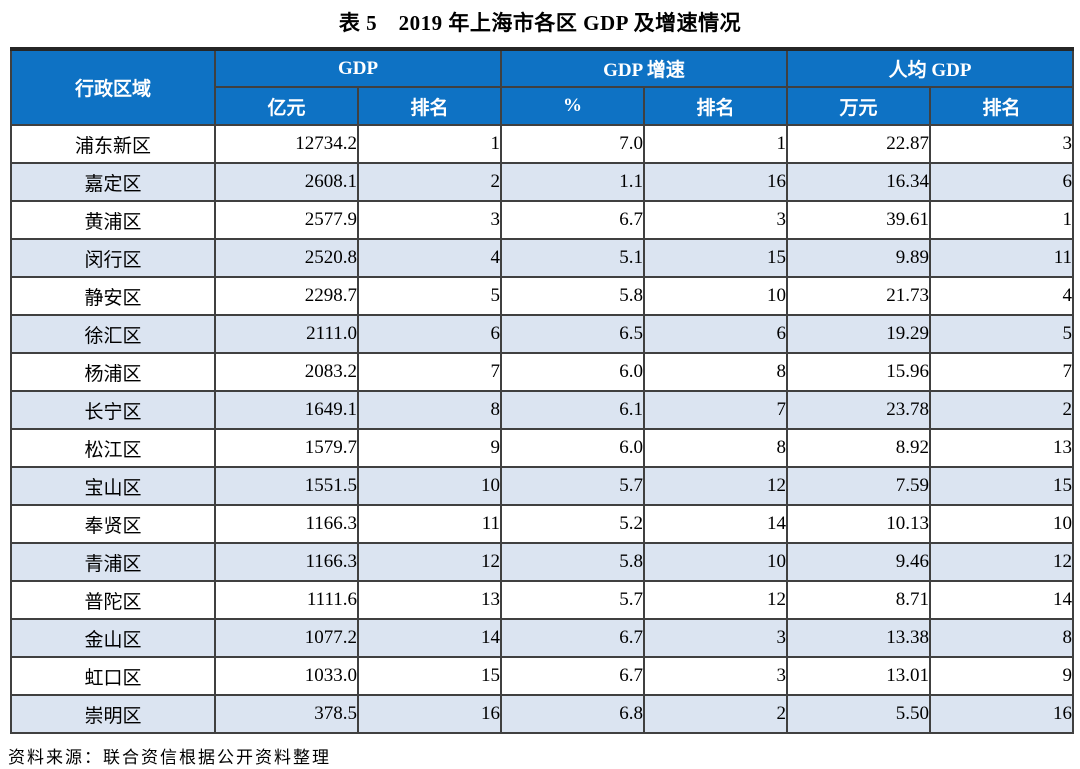 This screenshot has height=769, width=1080. What do you see at coordinates (1002, 410) in the screenshot?
I see `per-capita-rank-cell: 2` at bounding box center [1002, 410].